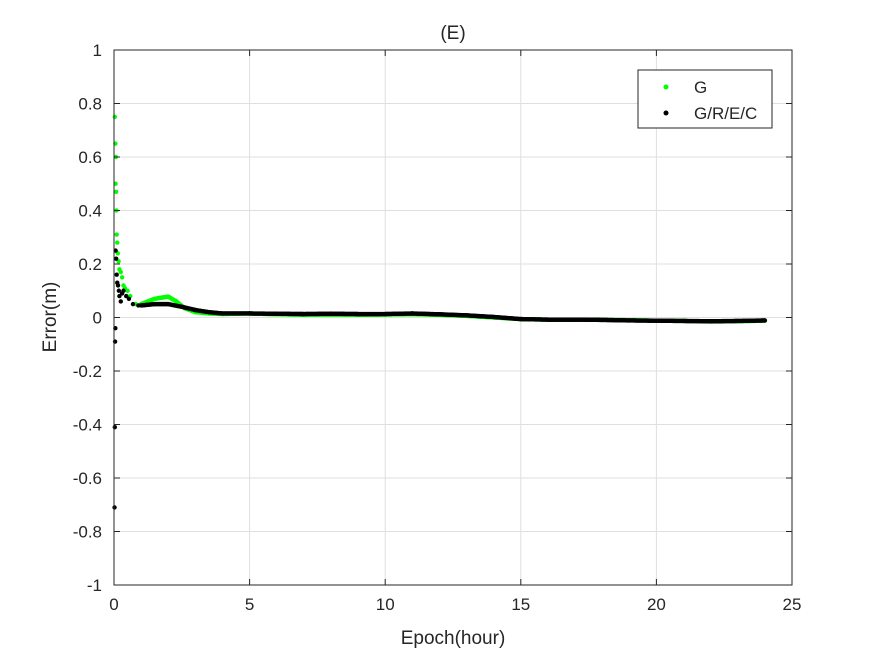 The width and height of the screenshot is (875, 656). Describe the element at coordinates (666, 113) in the screenshot. I see `legend-marker-grec` at that location.